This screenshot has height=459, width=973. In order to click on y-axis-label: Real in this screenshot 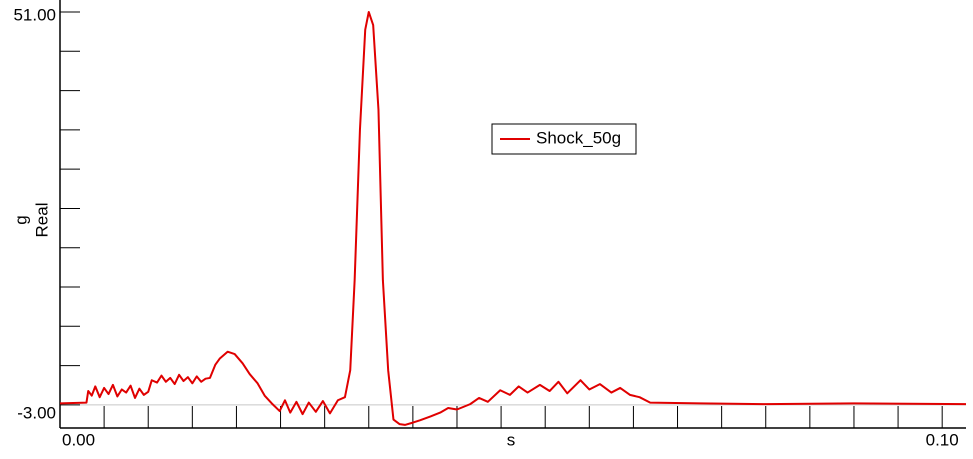, I will do `click(41, 220)`.